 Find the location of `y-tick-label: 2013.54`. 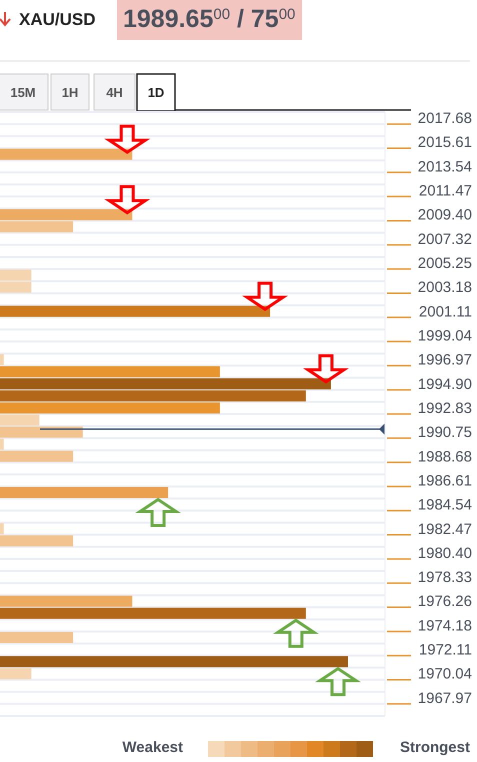

y-tick-label: 2013.54 is located at coordinates (445, 167).